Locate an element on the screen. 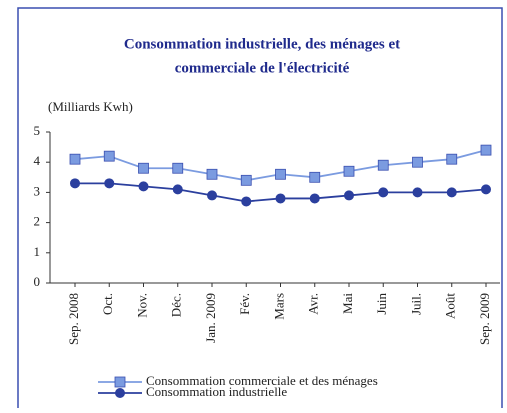 This screenshot has height=413, width=507. x-tick-label: Jan. 2009 is located at coordinates (210, 318).